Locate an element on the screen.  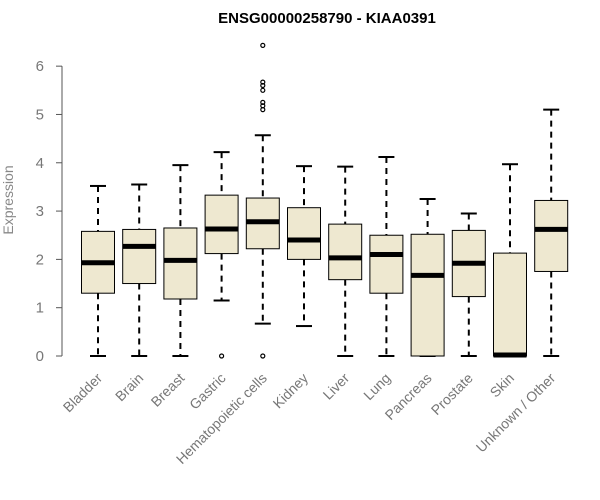
box-group-bladder is located at coordinates (98, 270).